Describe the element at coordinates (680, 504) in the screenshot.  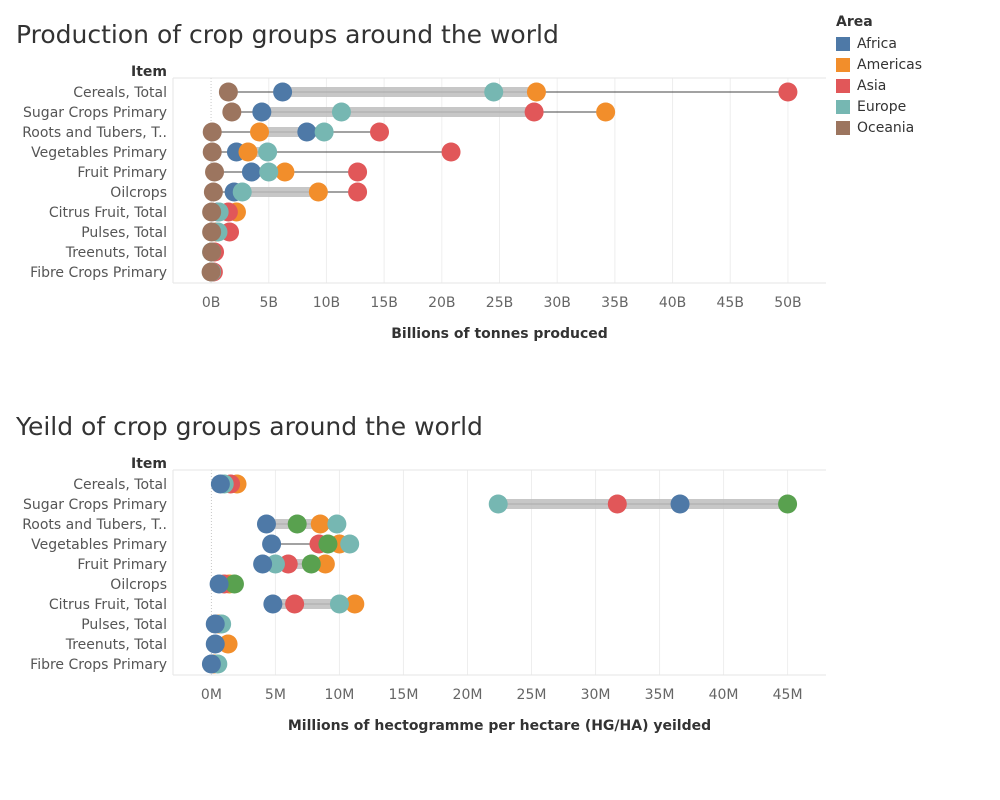
I see `yield-point-africa: Sugar Crops Primary` at that location.